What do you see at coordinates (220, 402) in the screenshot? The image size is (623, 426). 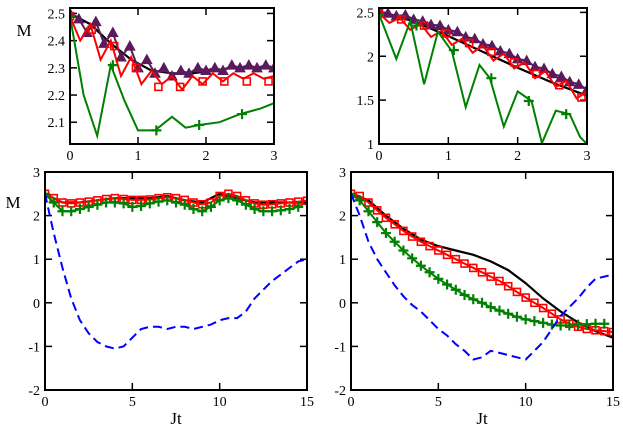 I see `x-tick-label: 10` at bounding box center [220, 402].